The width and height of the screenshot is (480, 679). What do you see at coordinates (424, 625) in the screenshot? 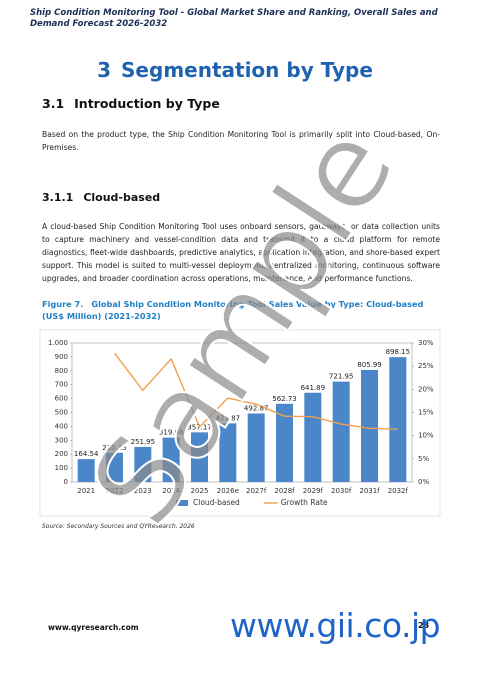
I see `page-number: 23` at bounding box center [424, 625].